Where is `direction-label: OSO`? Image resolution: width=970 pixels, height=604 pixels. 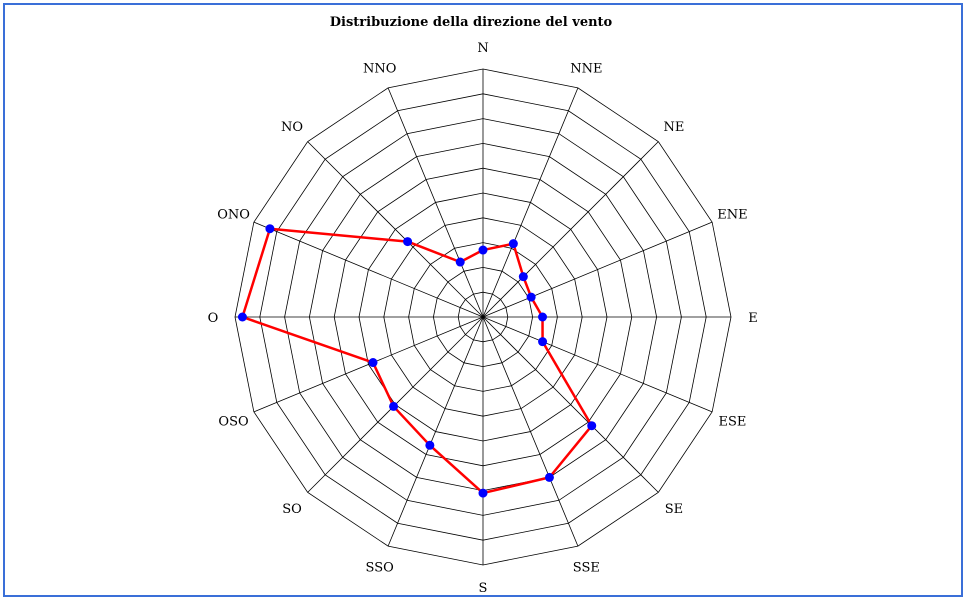
direction-label: OSO is located at coordinates (233, 421).